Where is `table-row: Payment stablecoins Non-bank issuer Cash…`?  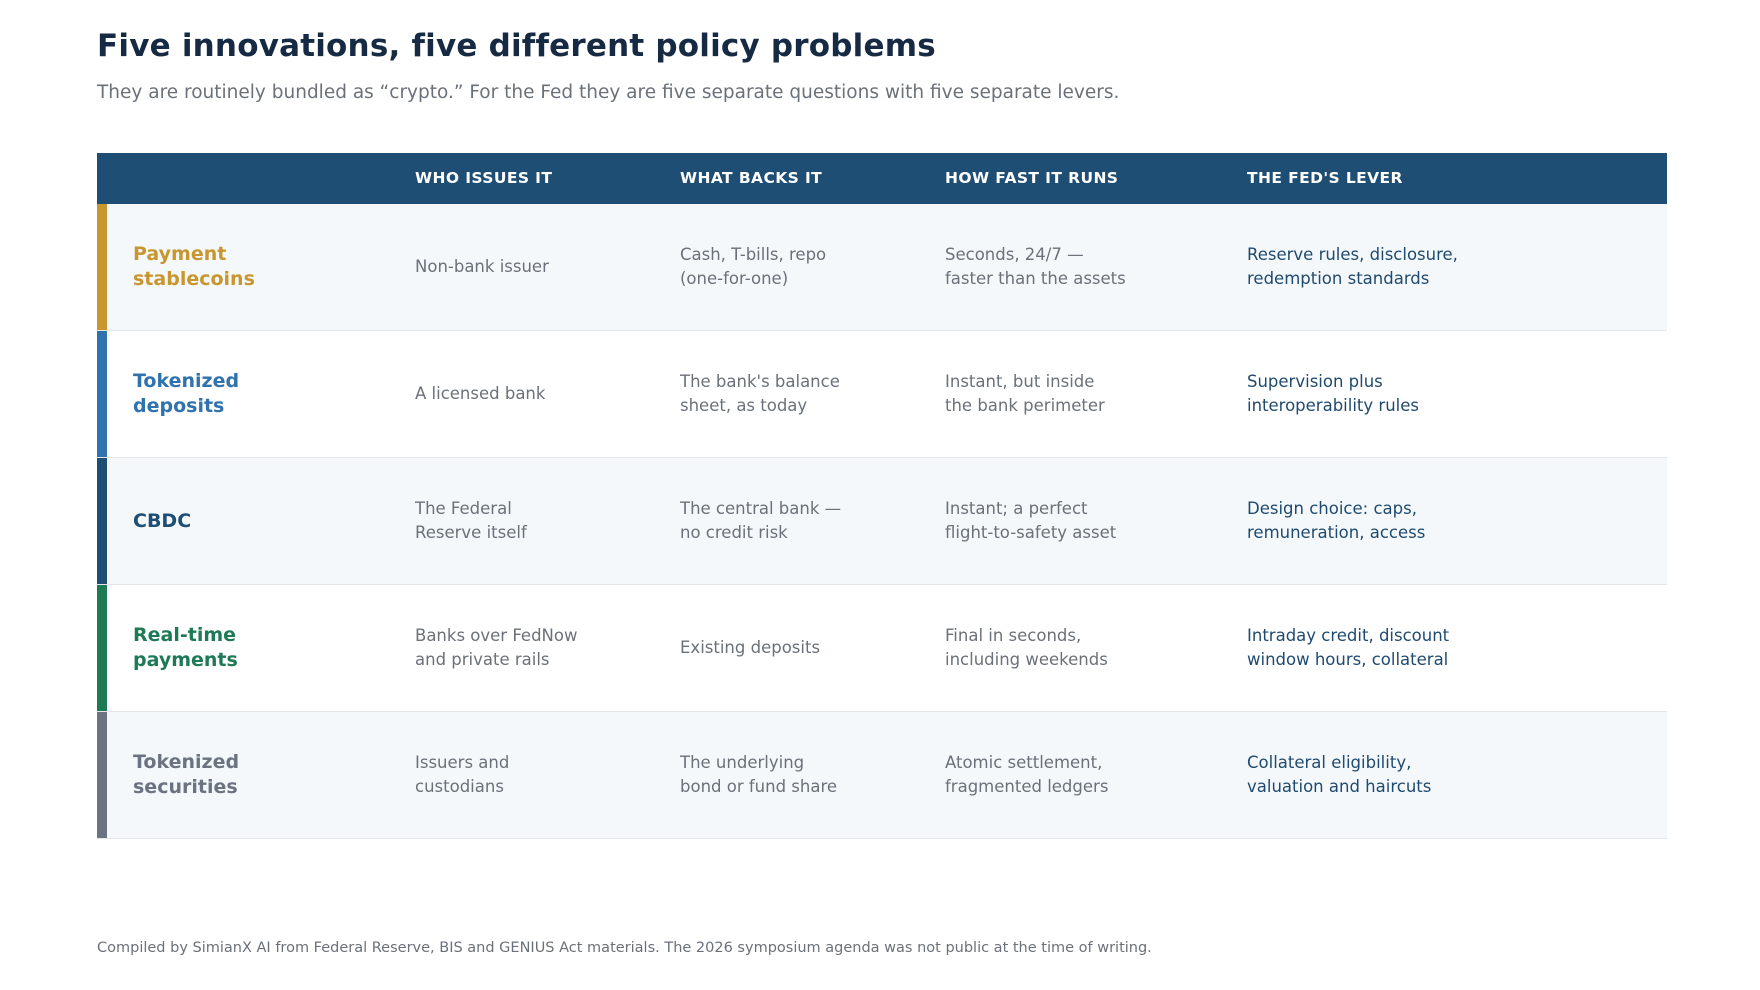
table-row: Payment stablecoins Non-bank issuer Cash… is located at coordinates (882, 267).